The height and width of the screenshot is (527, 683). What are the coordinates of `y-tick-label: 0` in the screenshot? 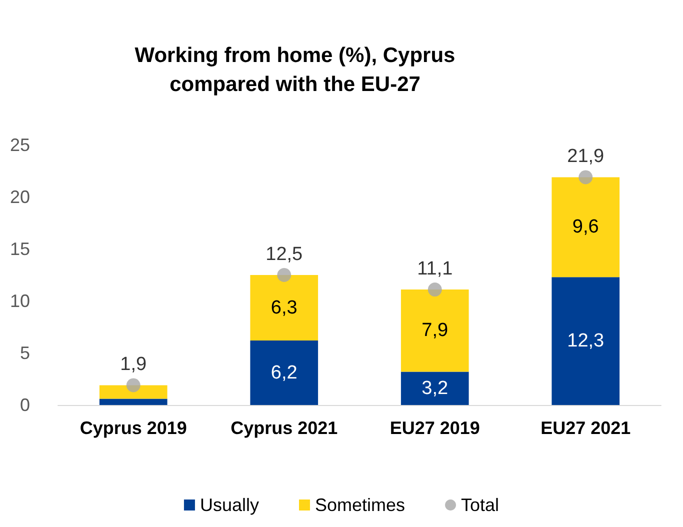 It's located at (25, 405).